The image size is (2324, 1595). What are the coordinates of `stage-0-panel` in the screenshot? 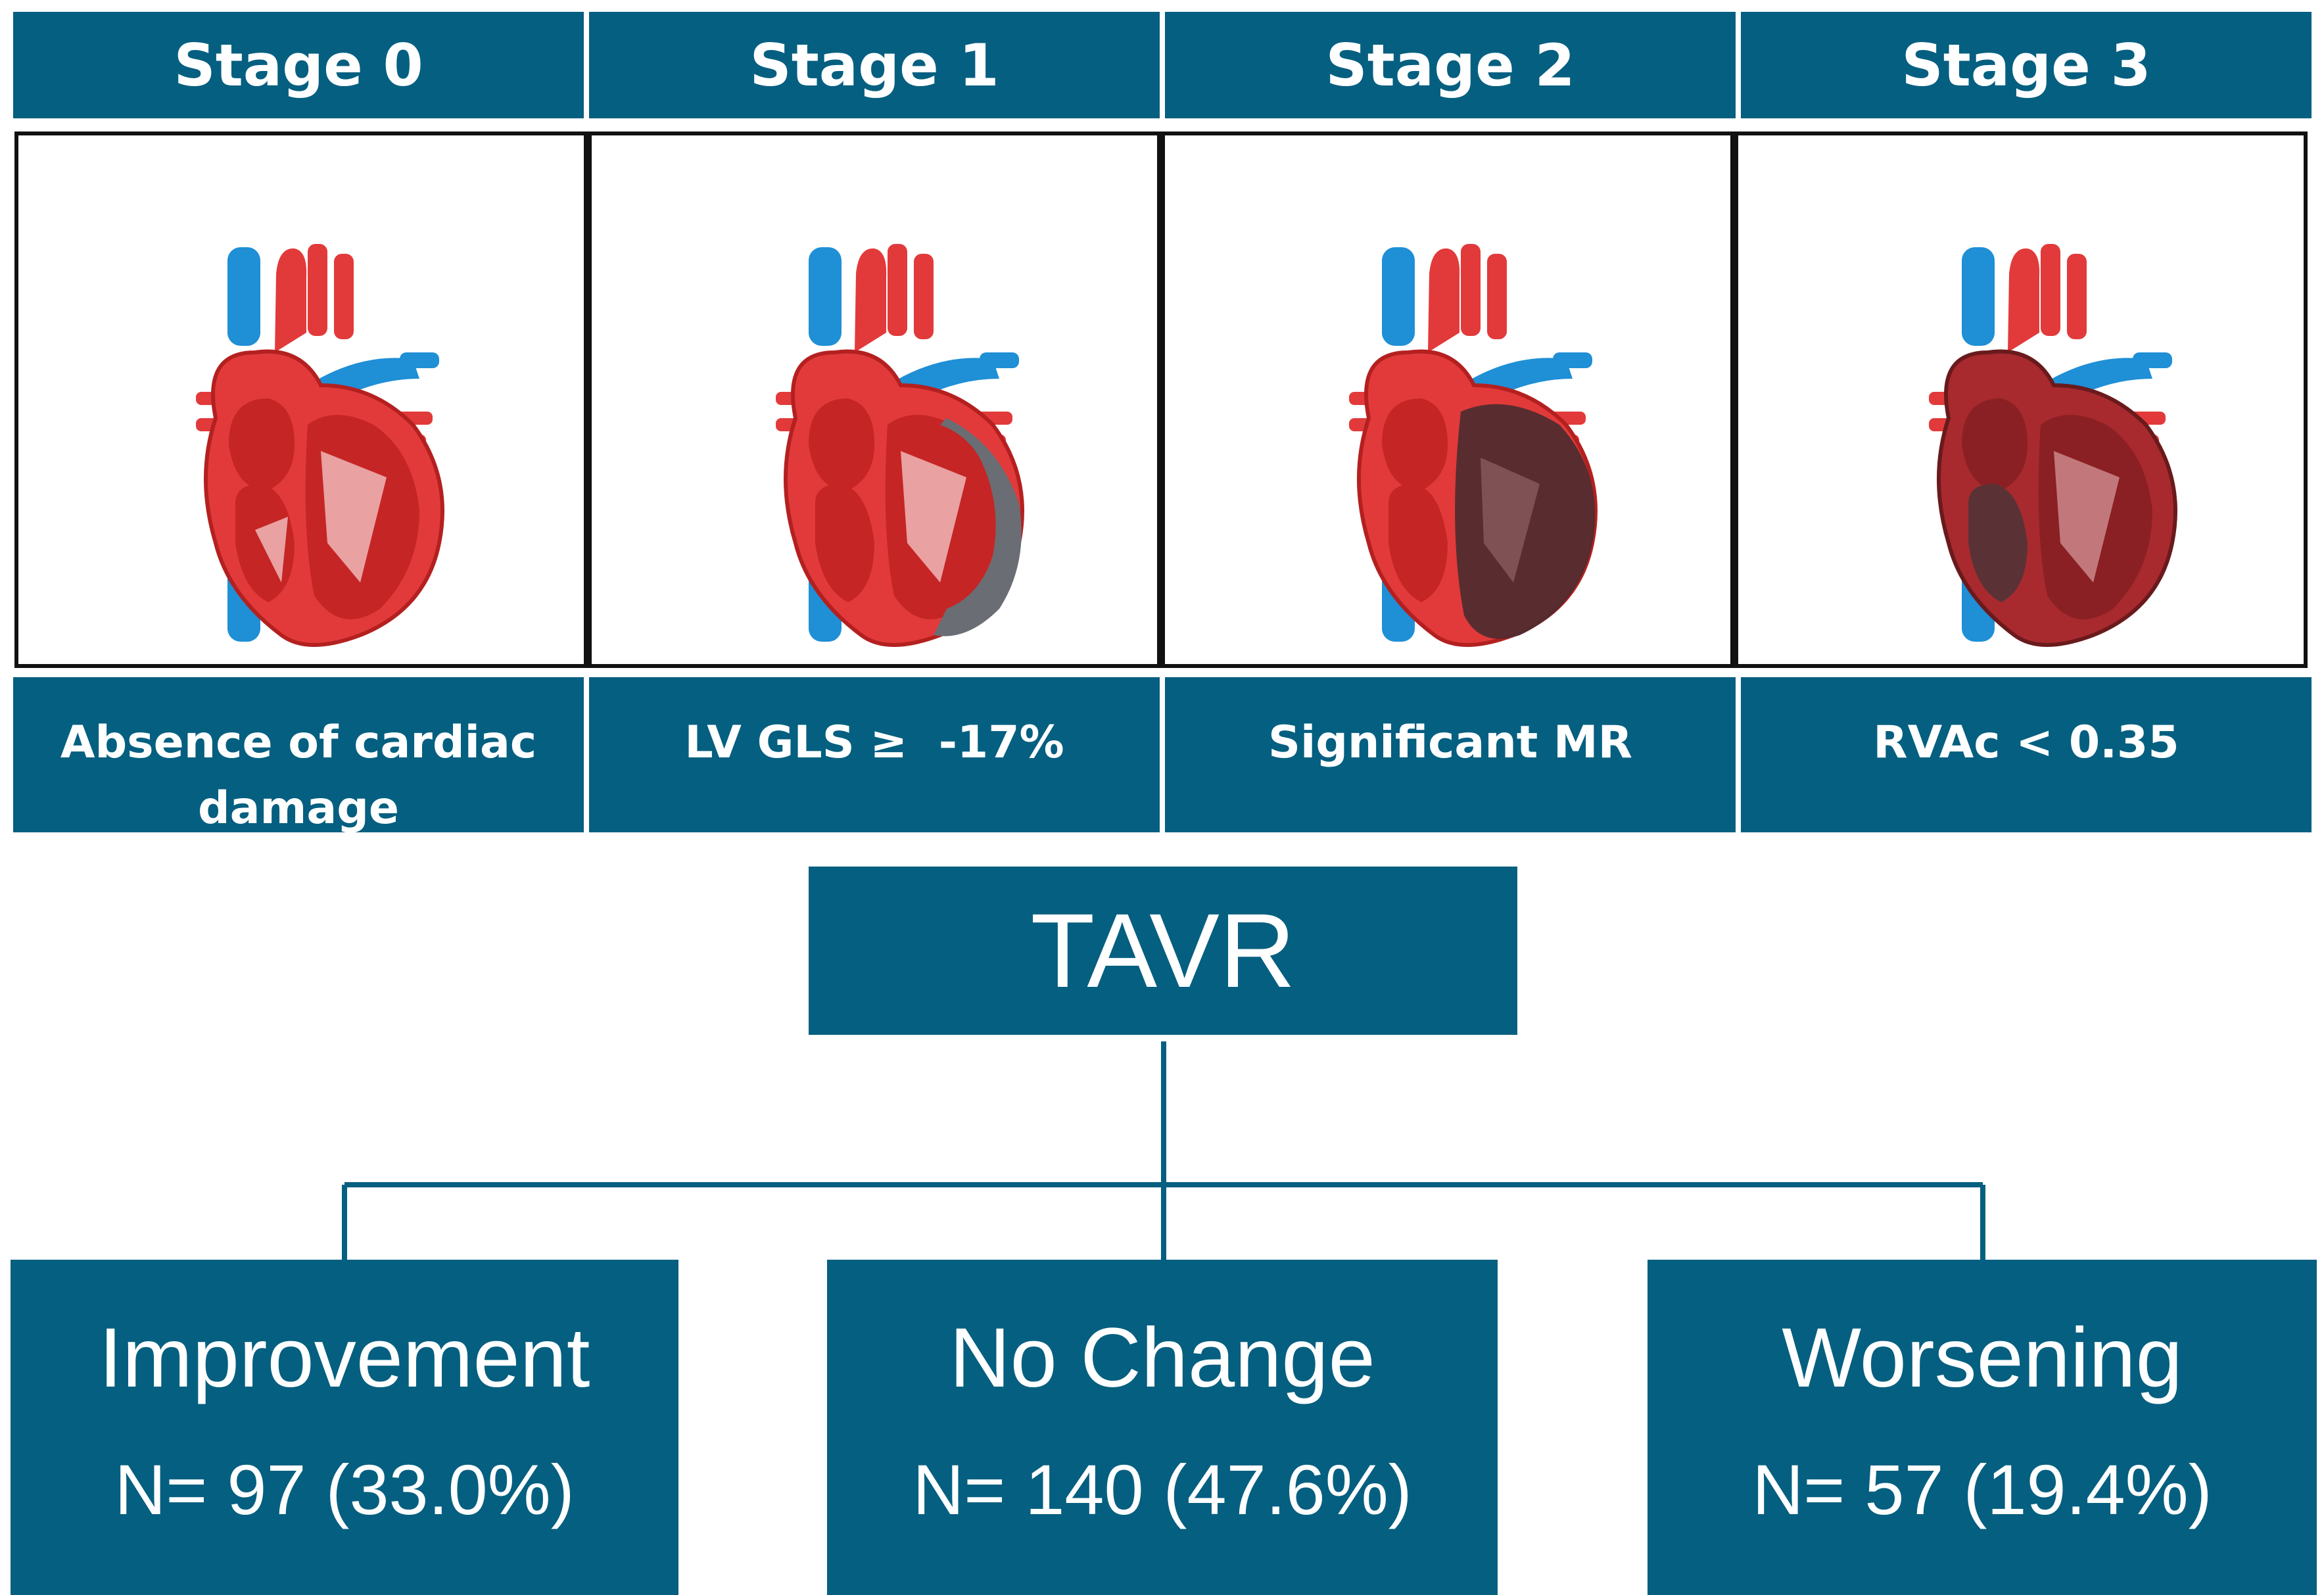 It's located at (301, 399).